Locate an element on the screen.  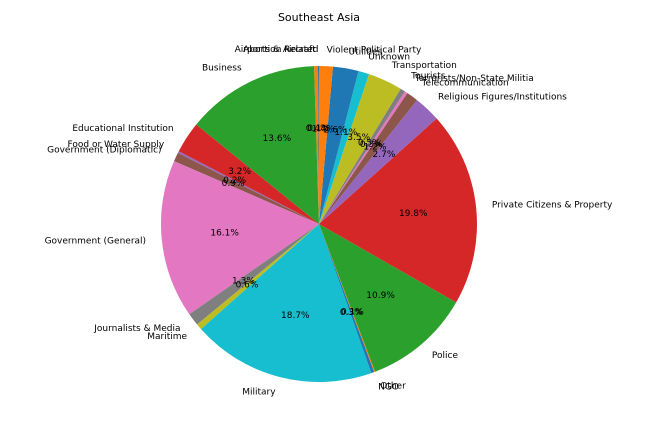
slice-military is located at coordinates (286, 303).